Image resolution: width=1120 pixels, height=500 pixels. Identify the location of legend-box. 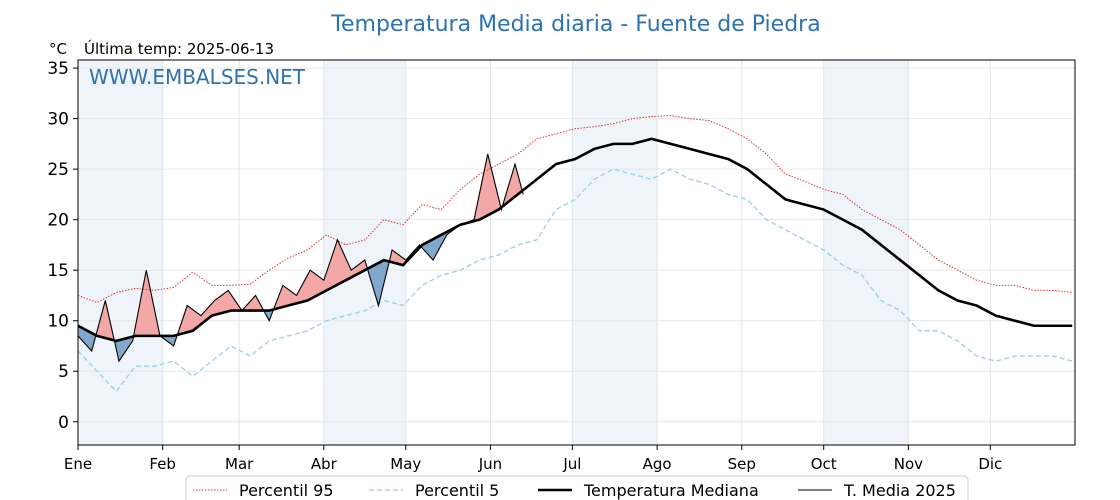
(577, 487).